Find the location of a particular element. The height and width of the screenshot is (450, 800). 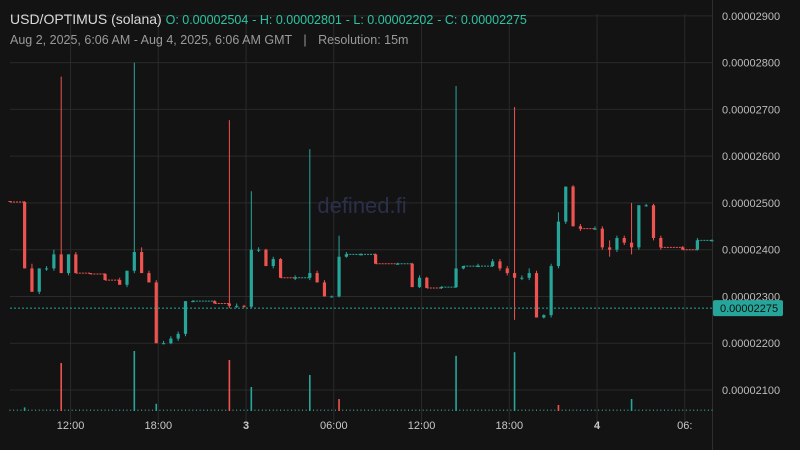

y-tick-label: 0.00002200 is located at coordinates (751, 344).